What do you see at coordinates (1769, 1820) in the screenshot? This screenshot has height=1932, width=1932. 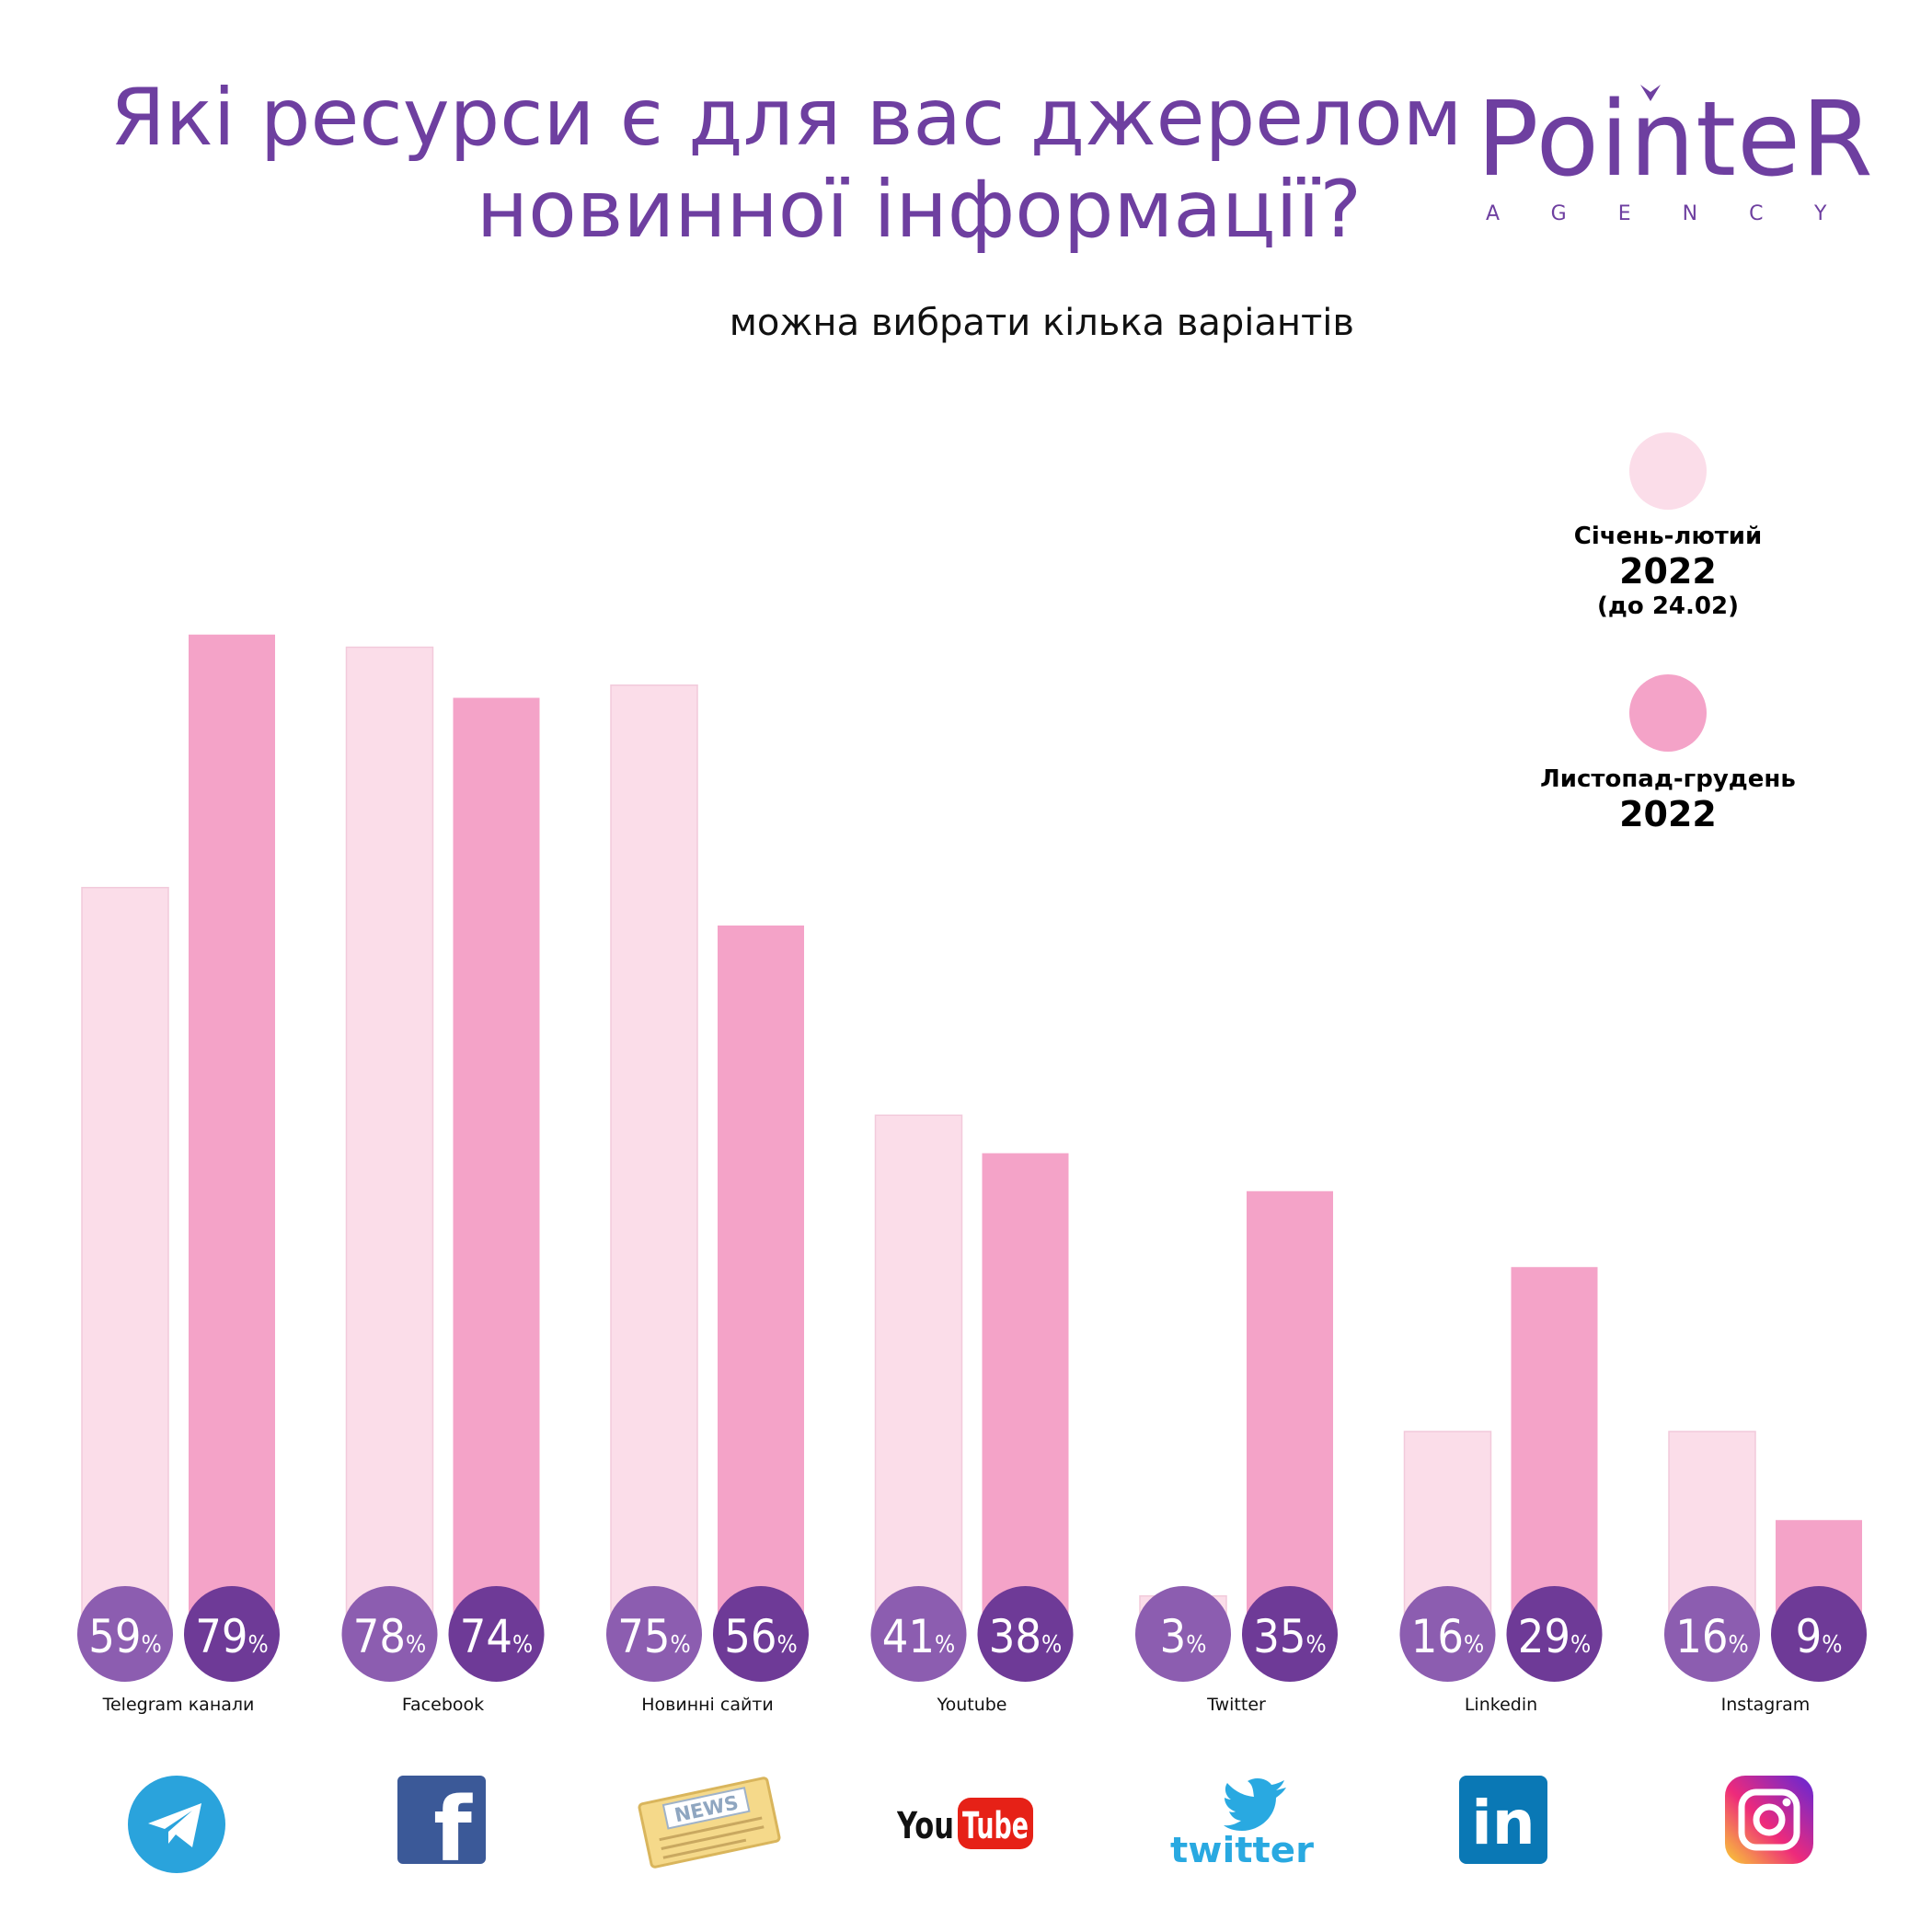 I see `instagram-icon` at bounding box center [1769, 1820].